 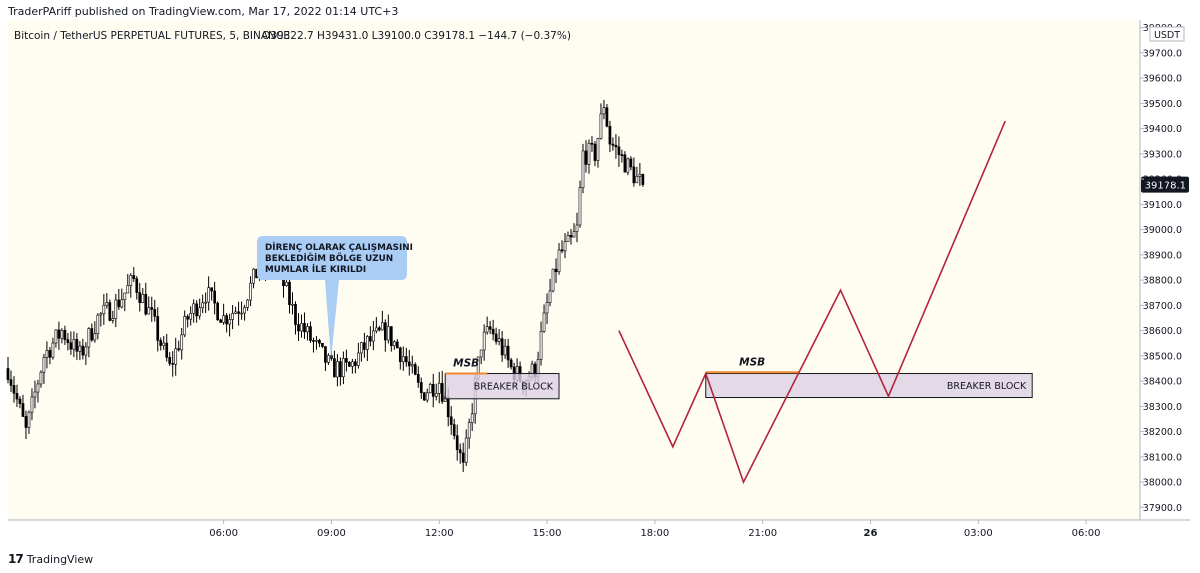 I want to click on x-tick-label: 03:00, so click(x=978, y=533).